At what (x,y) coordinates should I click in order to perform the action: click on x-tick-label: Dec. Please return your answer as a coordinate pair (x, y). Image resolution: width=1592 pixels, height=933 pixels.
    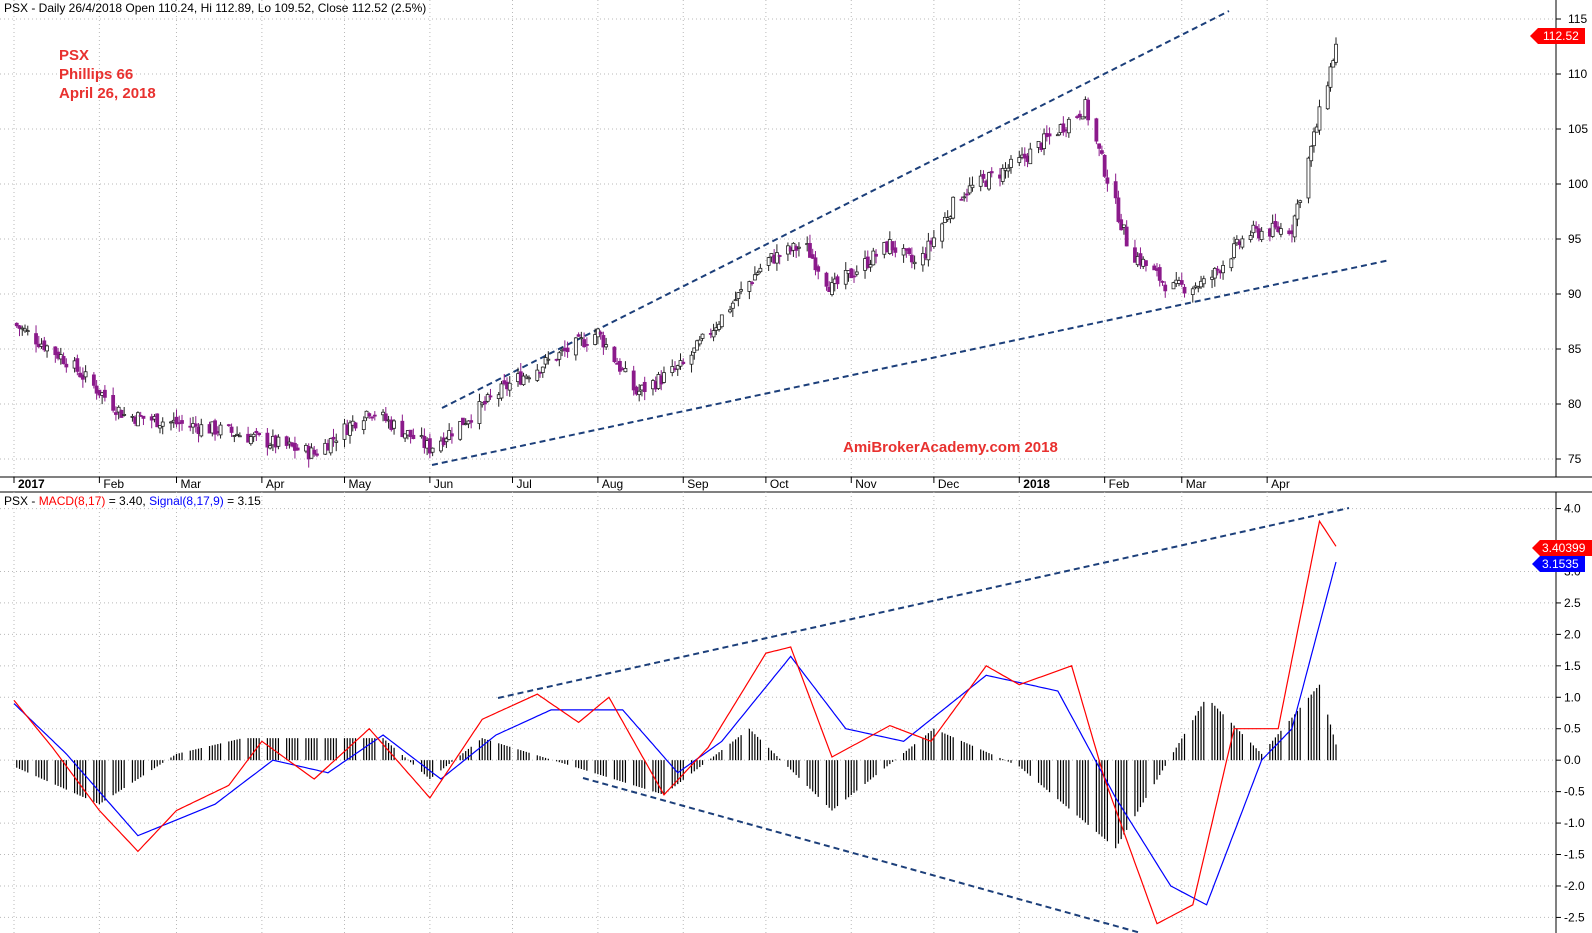
    Looking at the image, I should click on (948, 484).